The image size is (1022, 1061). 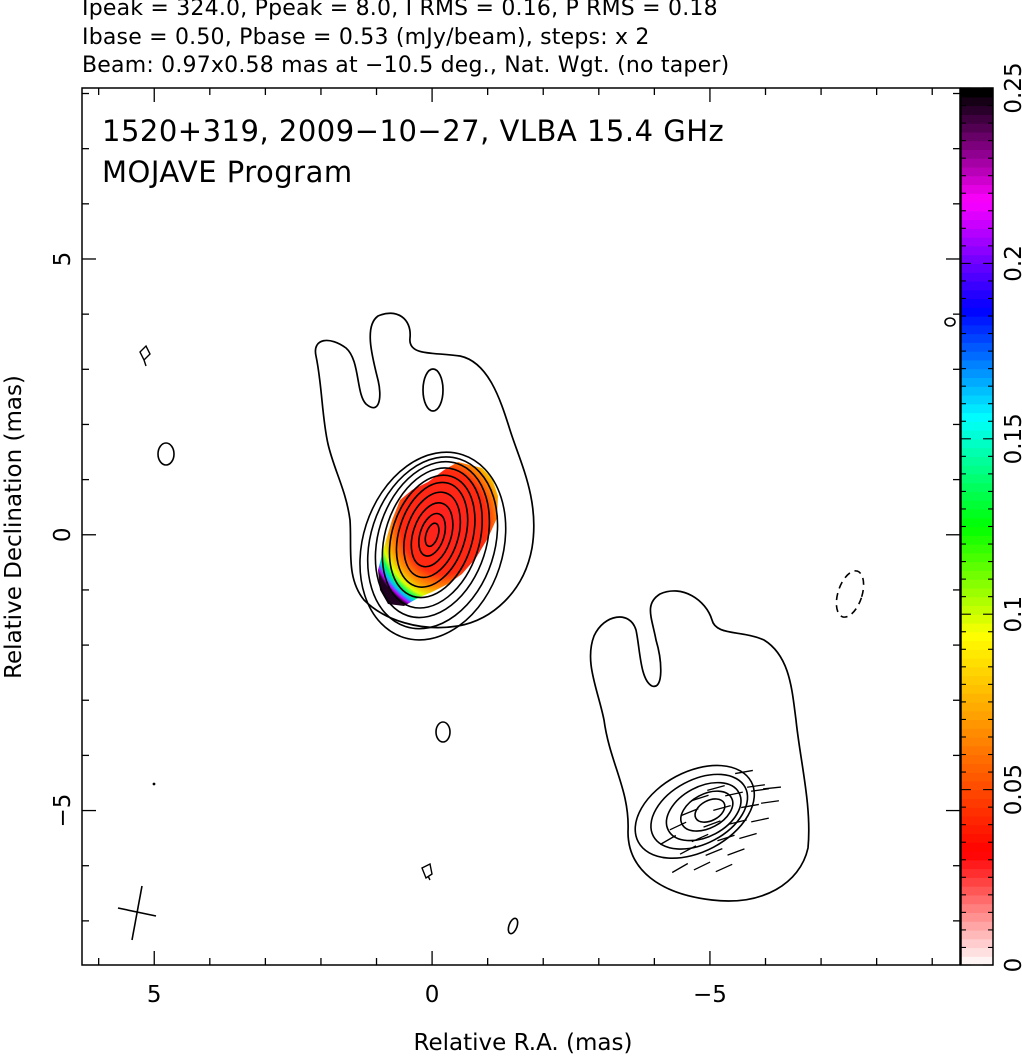 What do you see at coordinates (1011, 614) in the screenshot?
I see `colorbar-tick-label: 0.1` at bounding box center [1011, 614].